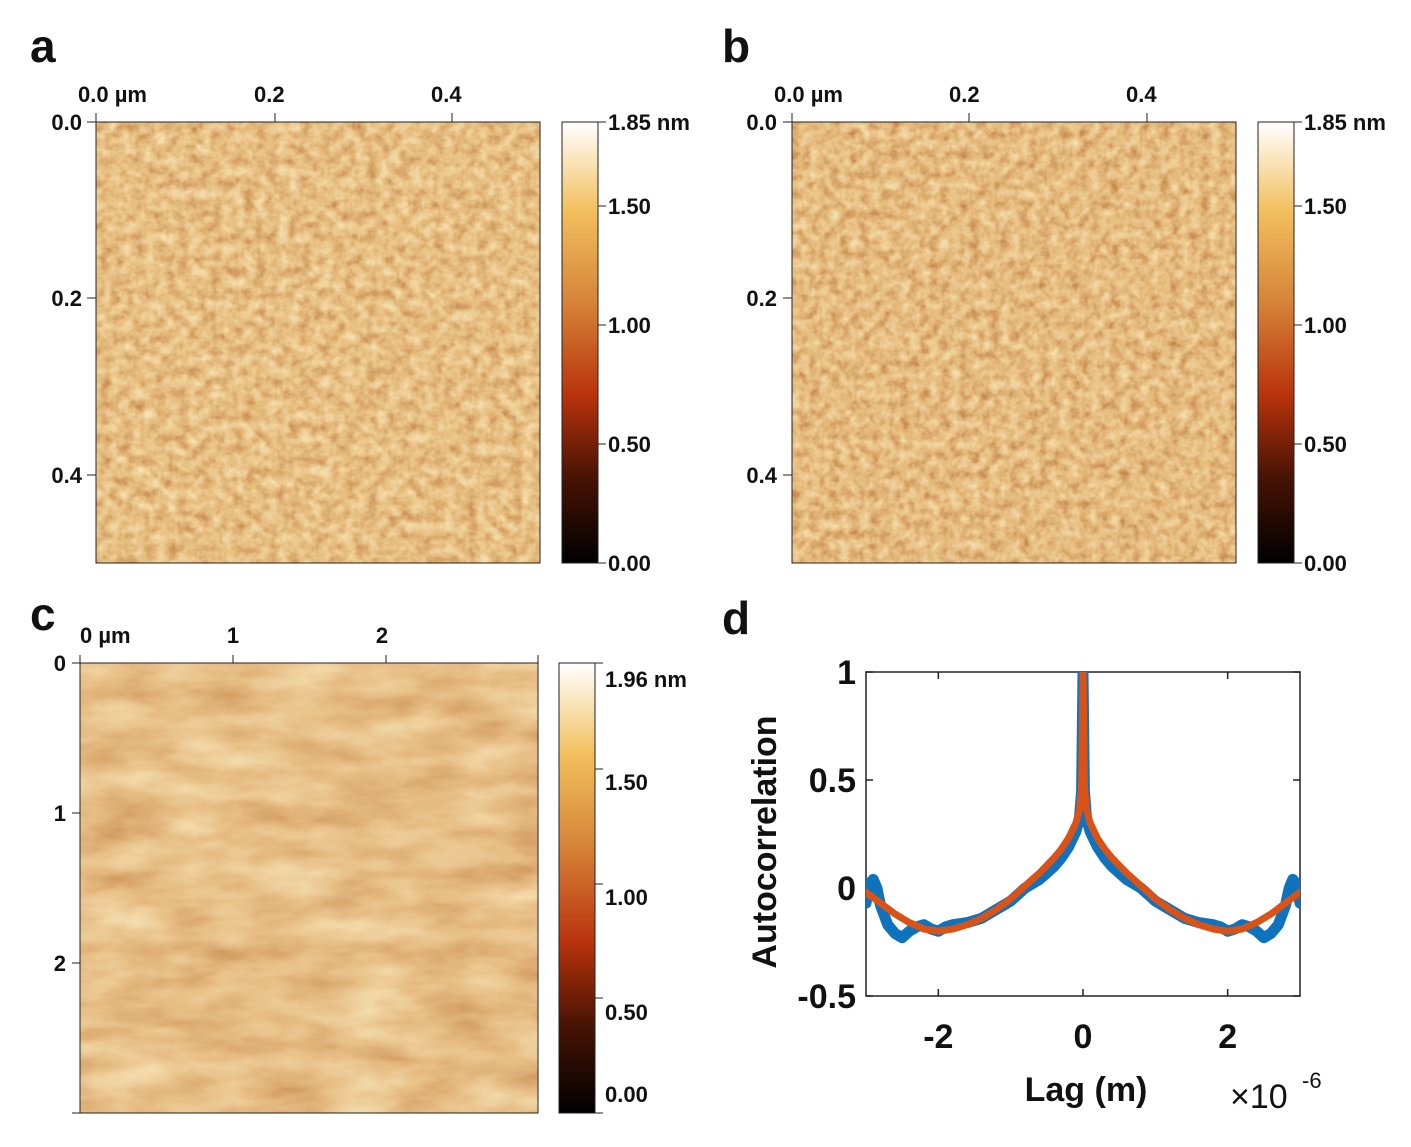  Describe the element at coordinates (233, 635) in the screenshot. I see `c-xtick-1: 1` at that location.